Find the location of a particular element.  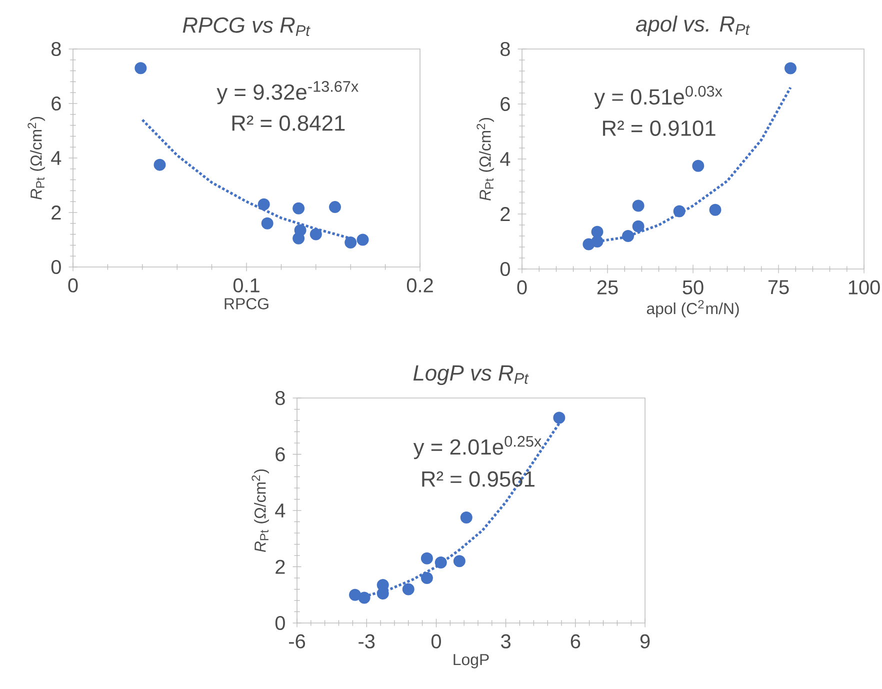

x-tick-label: 3 is located at coordinates (506, 641).